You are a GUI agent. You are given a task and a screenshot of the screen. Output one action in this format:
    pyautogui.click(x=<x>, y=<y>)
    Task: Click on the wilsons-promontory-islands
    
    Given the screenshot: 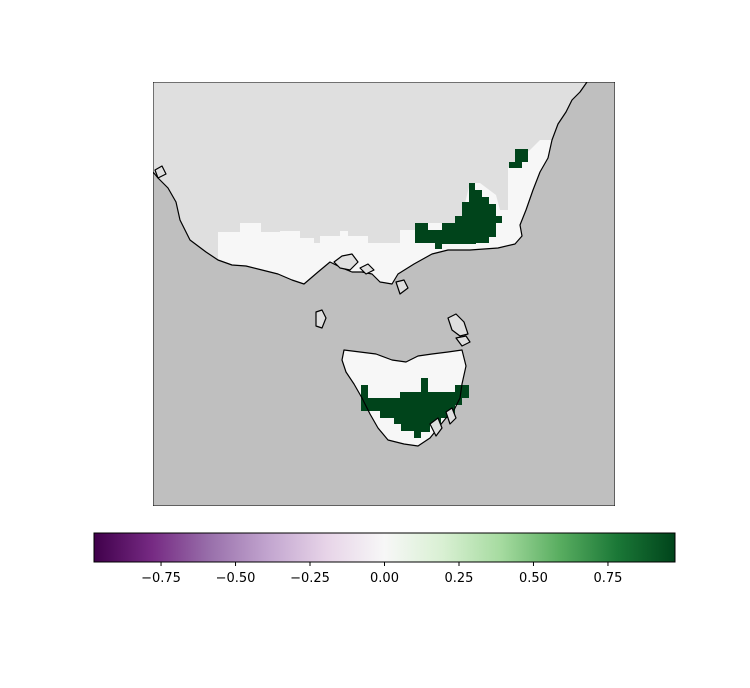 What is the action you would take?
    pyautogui.click(x=402, y=287)
    